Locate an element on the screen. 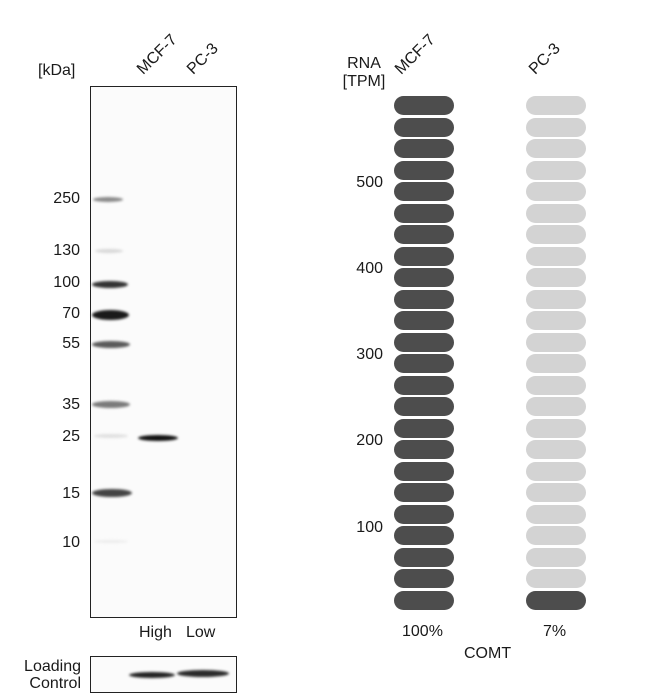 This screenshot has height=697, width=650. marker-label-25: 25 is located at coordinates (71, 436).